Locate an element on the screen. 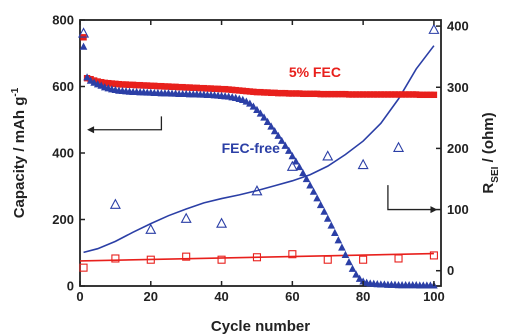  annotation-5pct-fec: 5% FEC is located at coordinates (315, 72).